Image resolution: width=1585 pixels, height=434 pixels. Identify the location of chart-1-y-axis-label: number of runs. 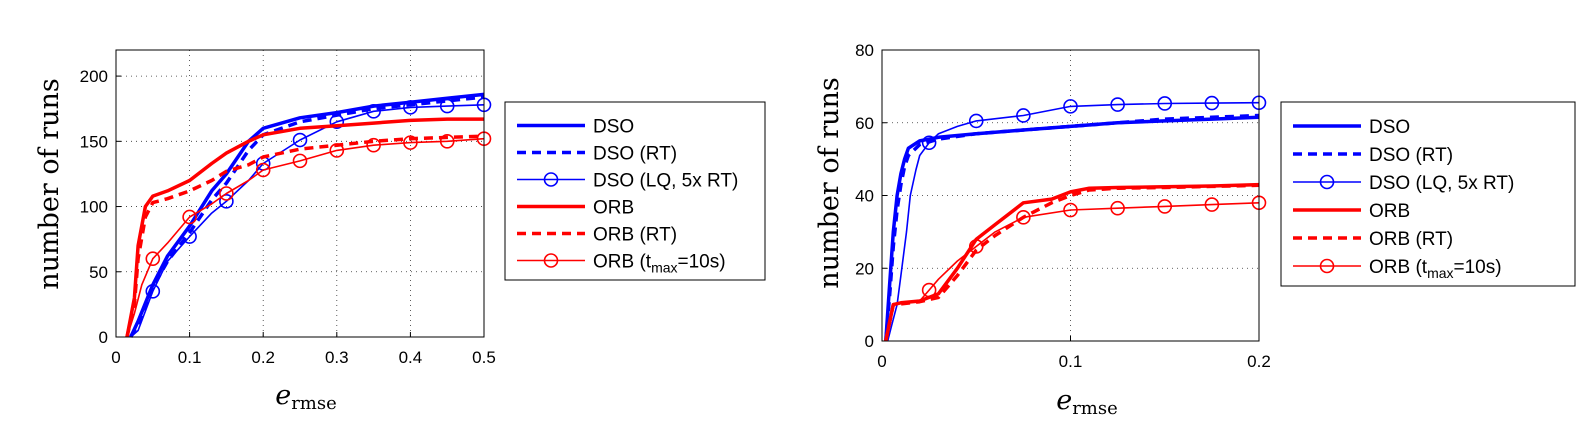
(49, 184).